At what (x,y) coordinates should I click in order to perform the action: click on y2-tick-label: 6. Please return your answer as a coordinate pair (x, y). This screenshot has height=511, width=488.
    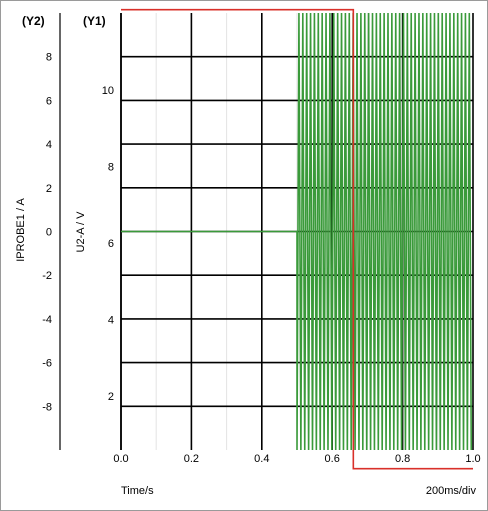
    Looking at the image, I should click on (49, 101).